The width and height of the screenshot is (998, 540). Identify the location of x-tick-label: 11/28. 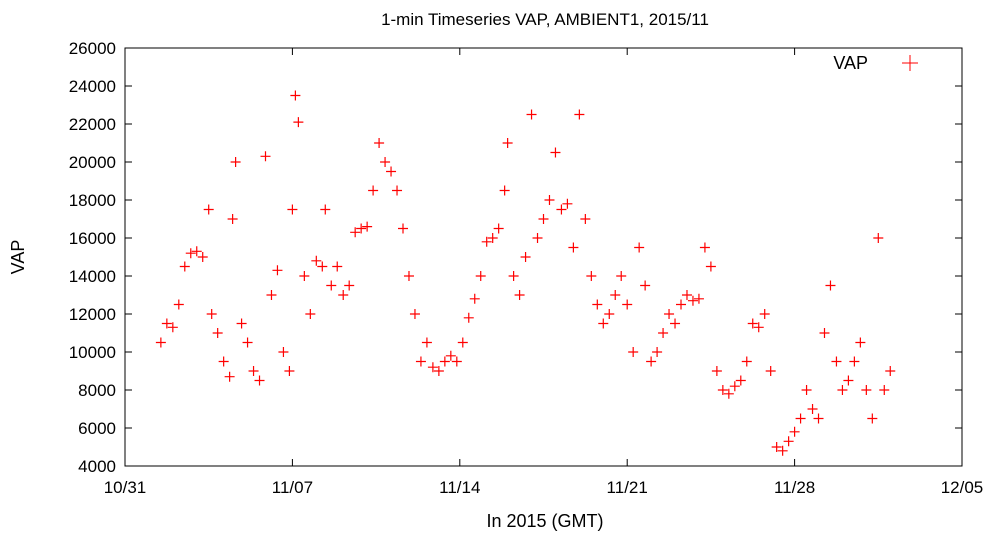
(794, 487).